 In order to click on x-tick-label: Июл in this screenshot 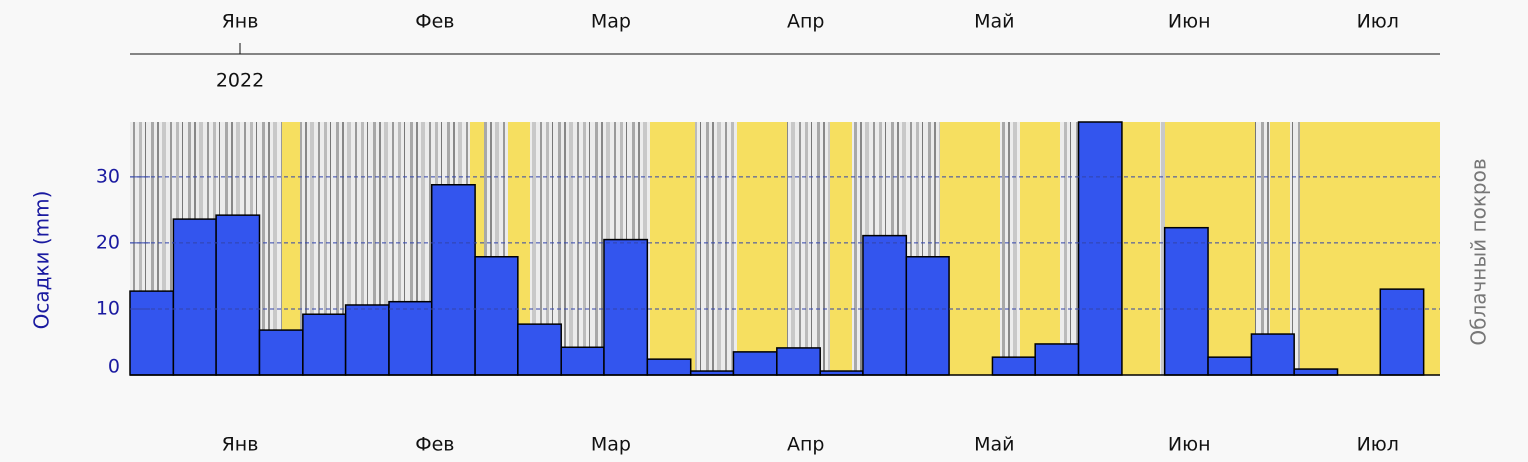, I will do `click(1378, 445)`.